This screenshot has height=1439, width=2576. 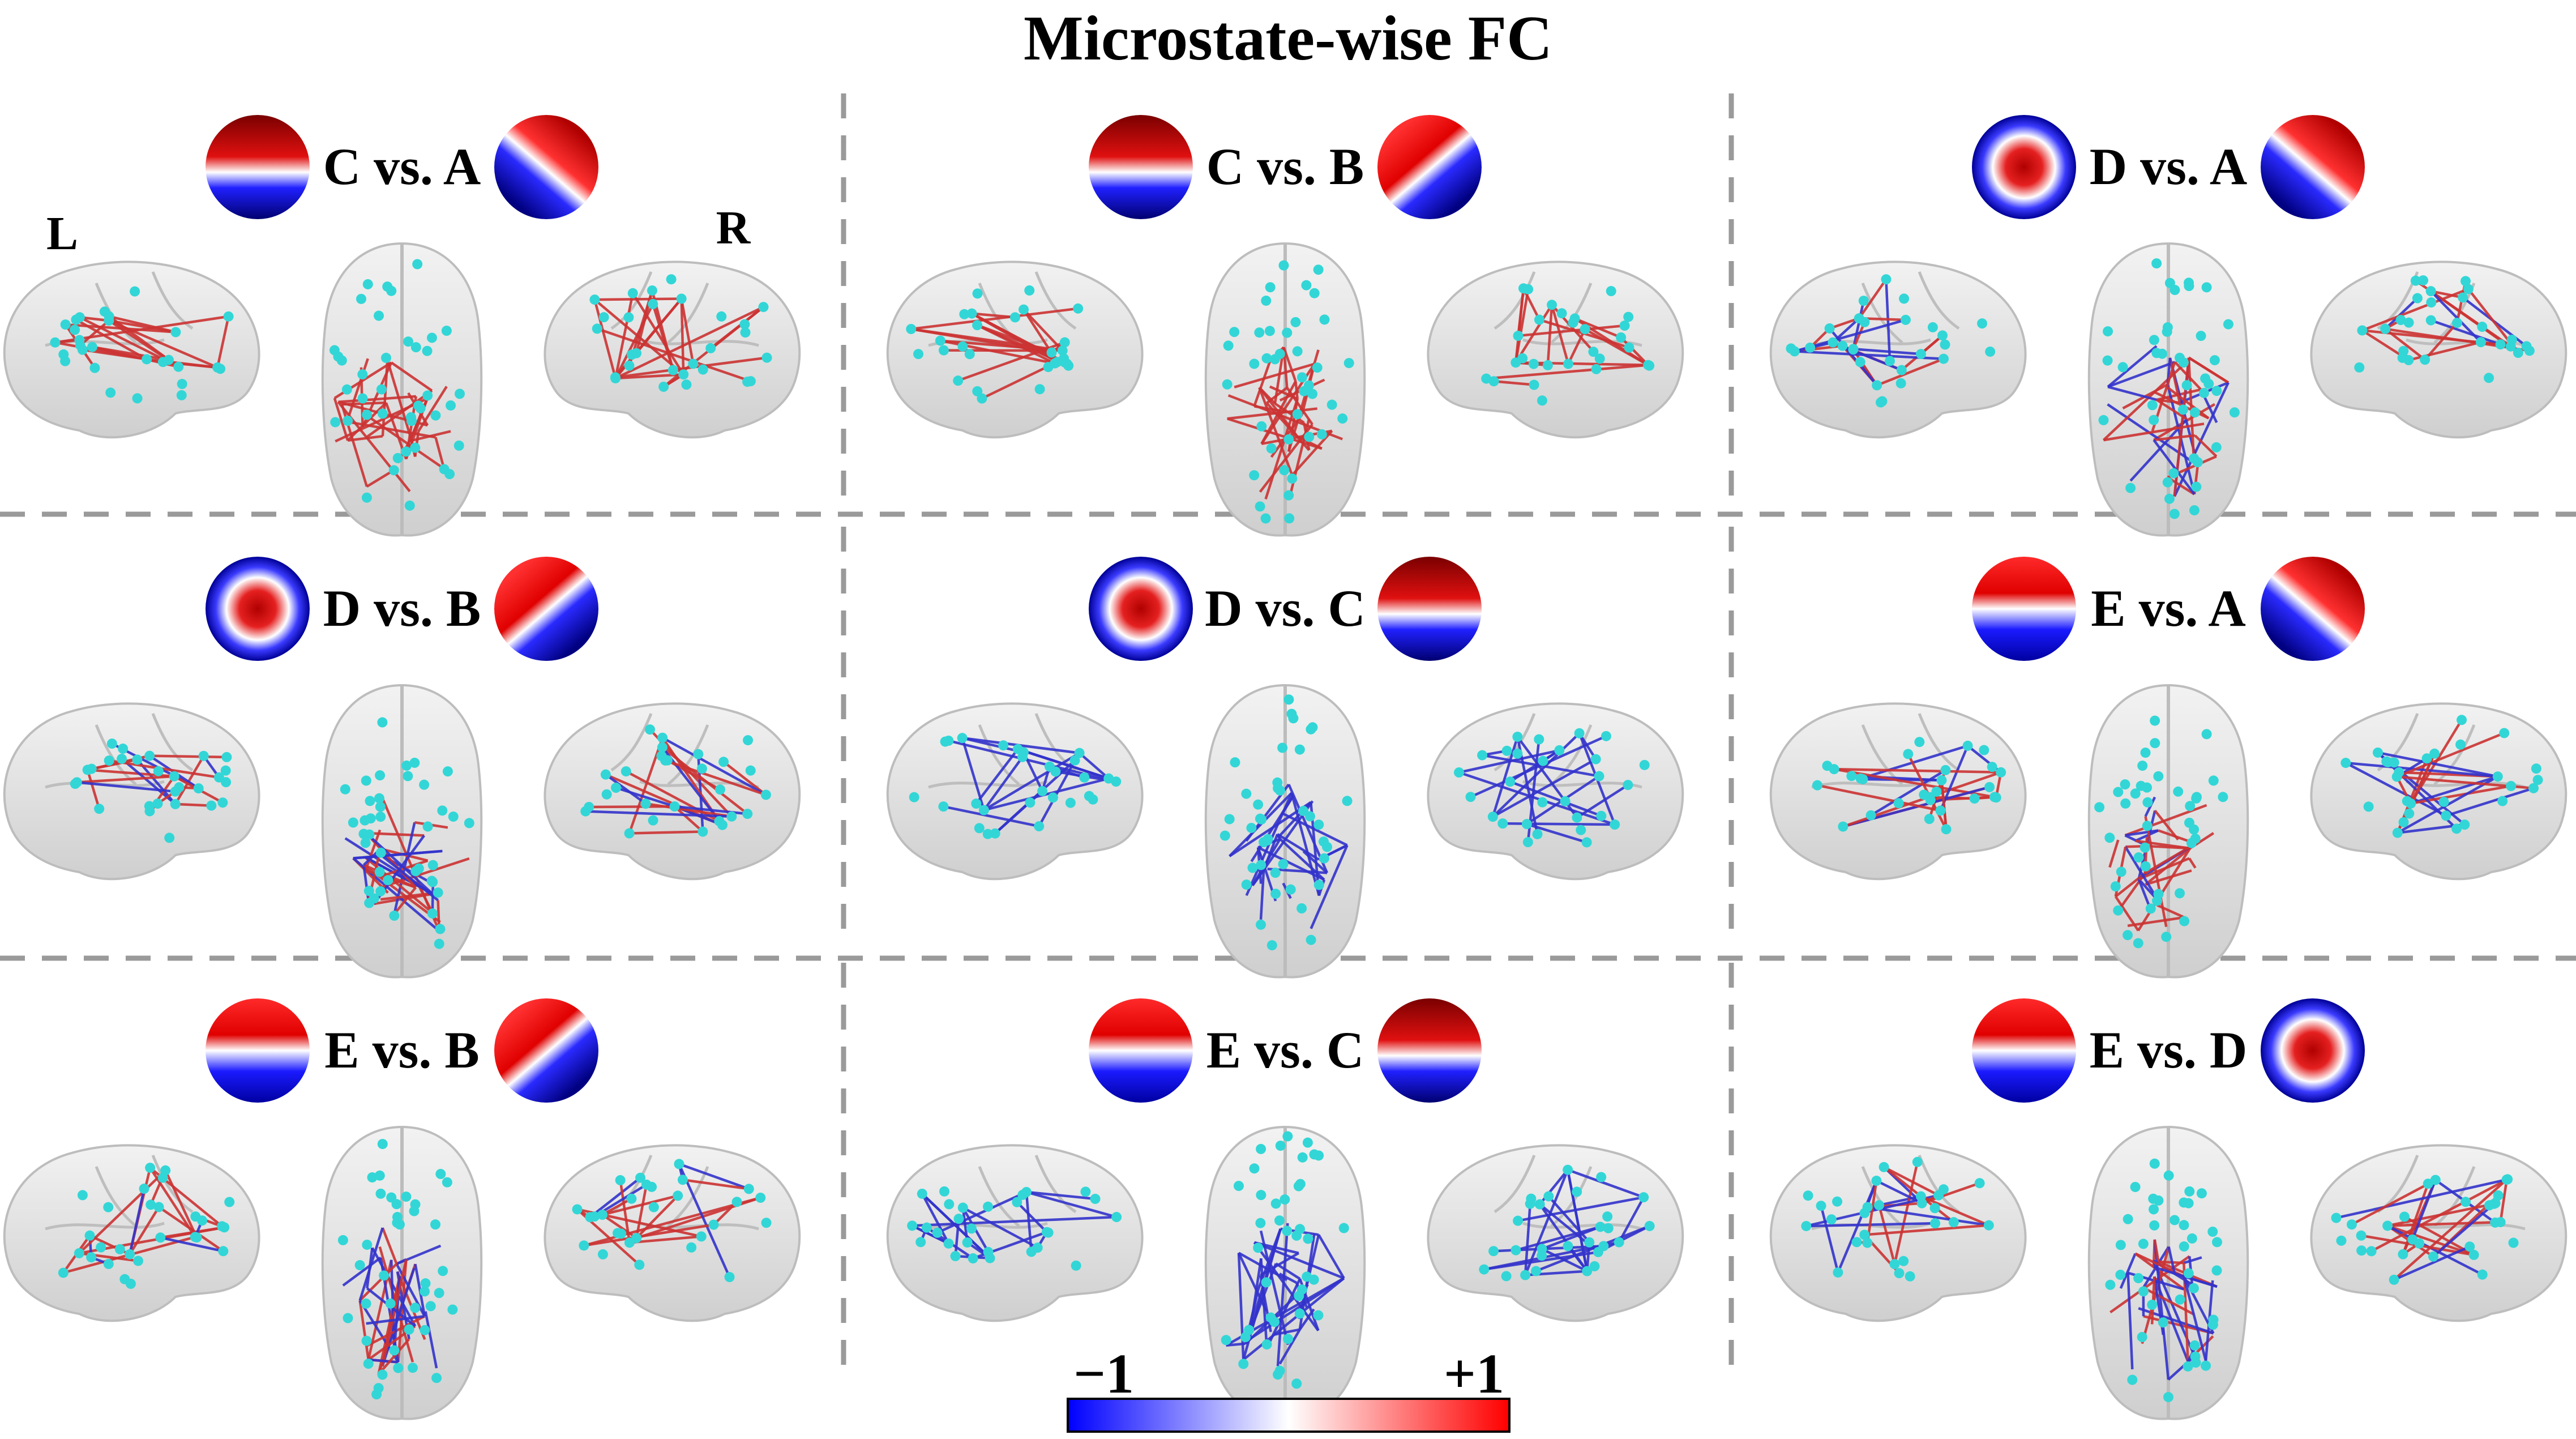 I want to click on brain-top-view, so click(x=2168, y=1272).